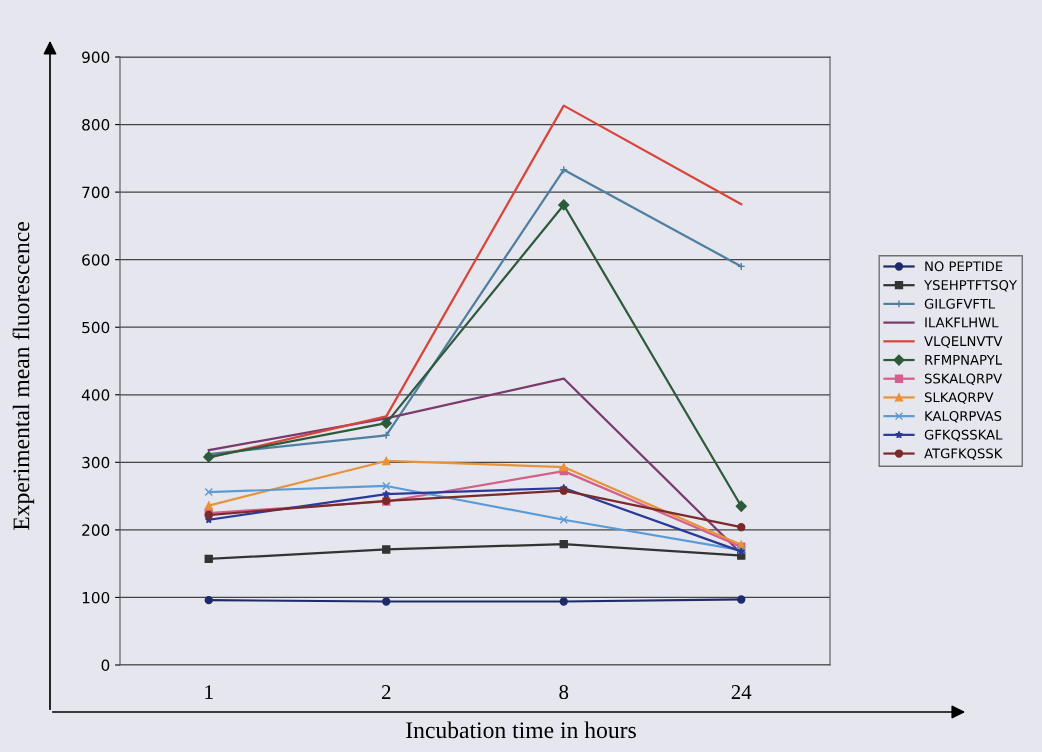 The height and width of the screenshot is (752, 1042). Describe the element at coordinates (963, 379) in the screenshot. I see `legend-label: SSKALQRPV` at that location.